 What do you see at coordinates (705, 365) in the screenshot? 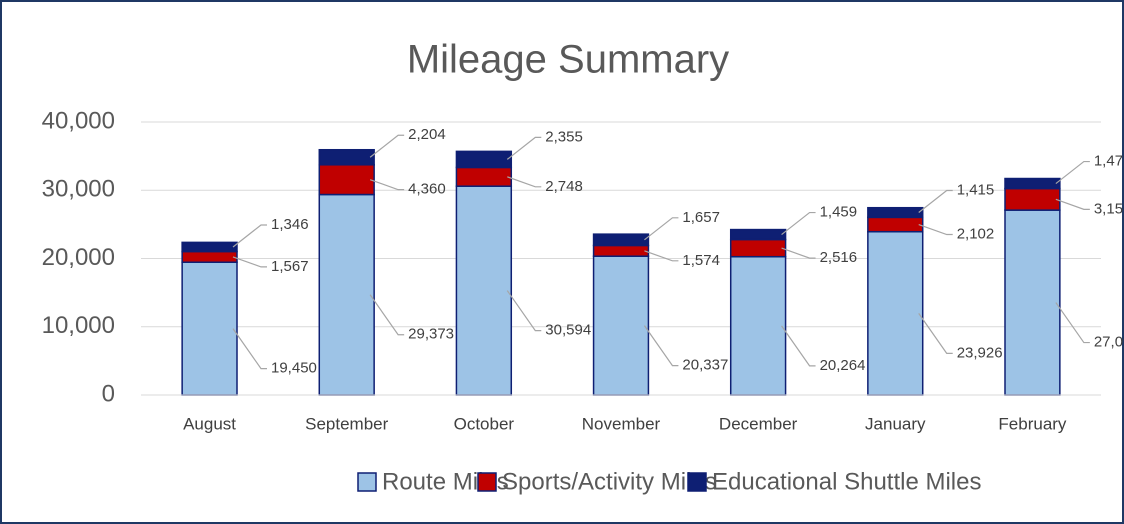
I see `data-label: 20,337` at bounding box center [705, 365].